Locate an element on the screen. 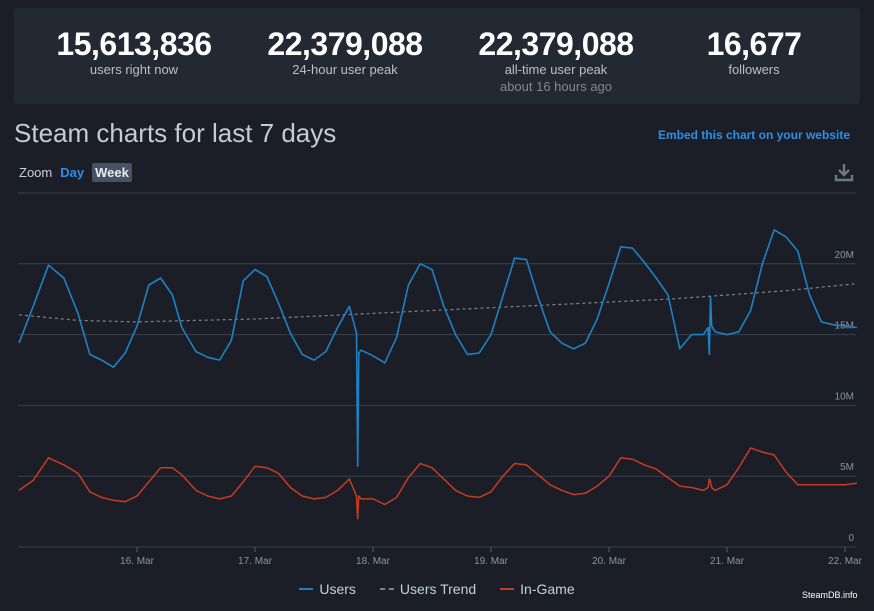 Image resolution: width=874 pixels, height=611 pixels. x-tick-label: 16. Mar is located at coordinates (137, 561).